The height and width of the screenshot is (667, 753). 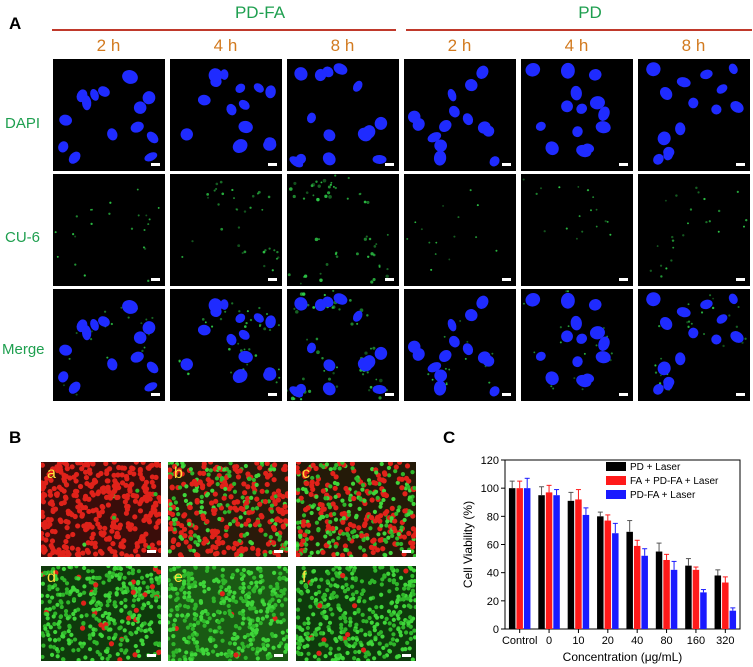 I want to click on group-divider-pd-fa, so click(x=224, y=30).